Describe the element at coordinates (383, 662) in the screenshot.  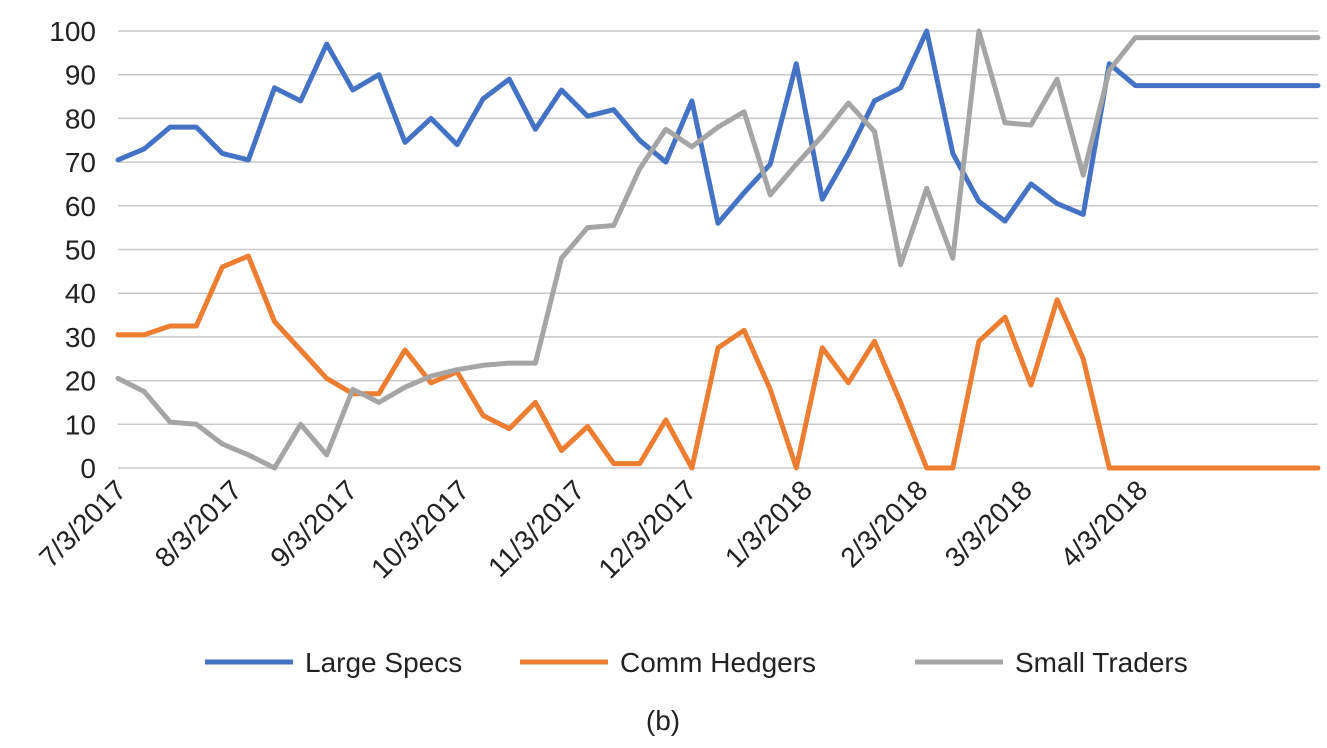
I see `legend-label: Large Specs` at that location.